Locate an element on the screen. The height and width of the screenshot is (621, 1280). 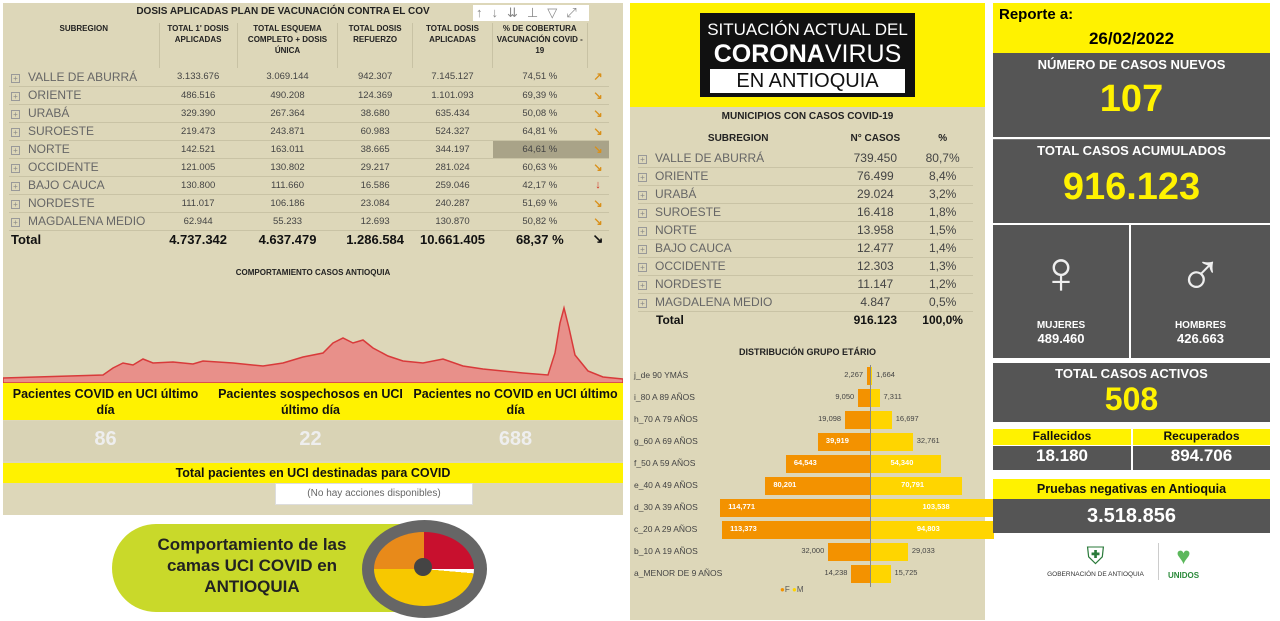
table-row: + URABÁ 29.024 3,2% is located at coordinates (805, 194).